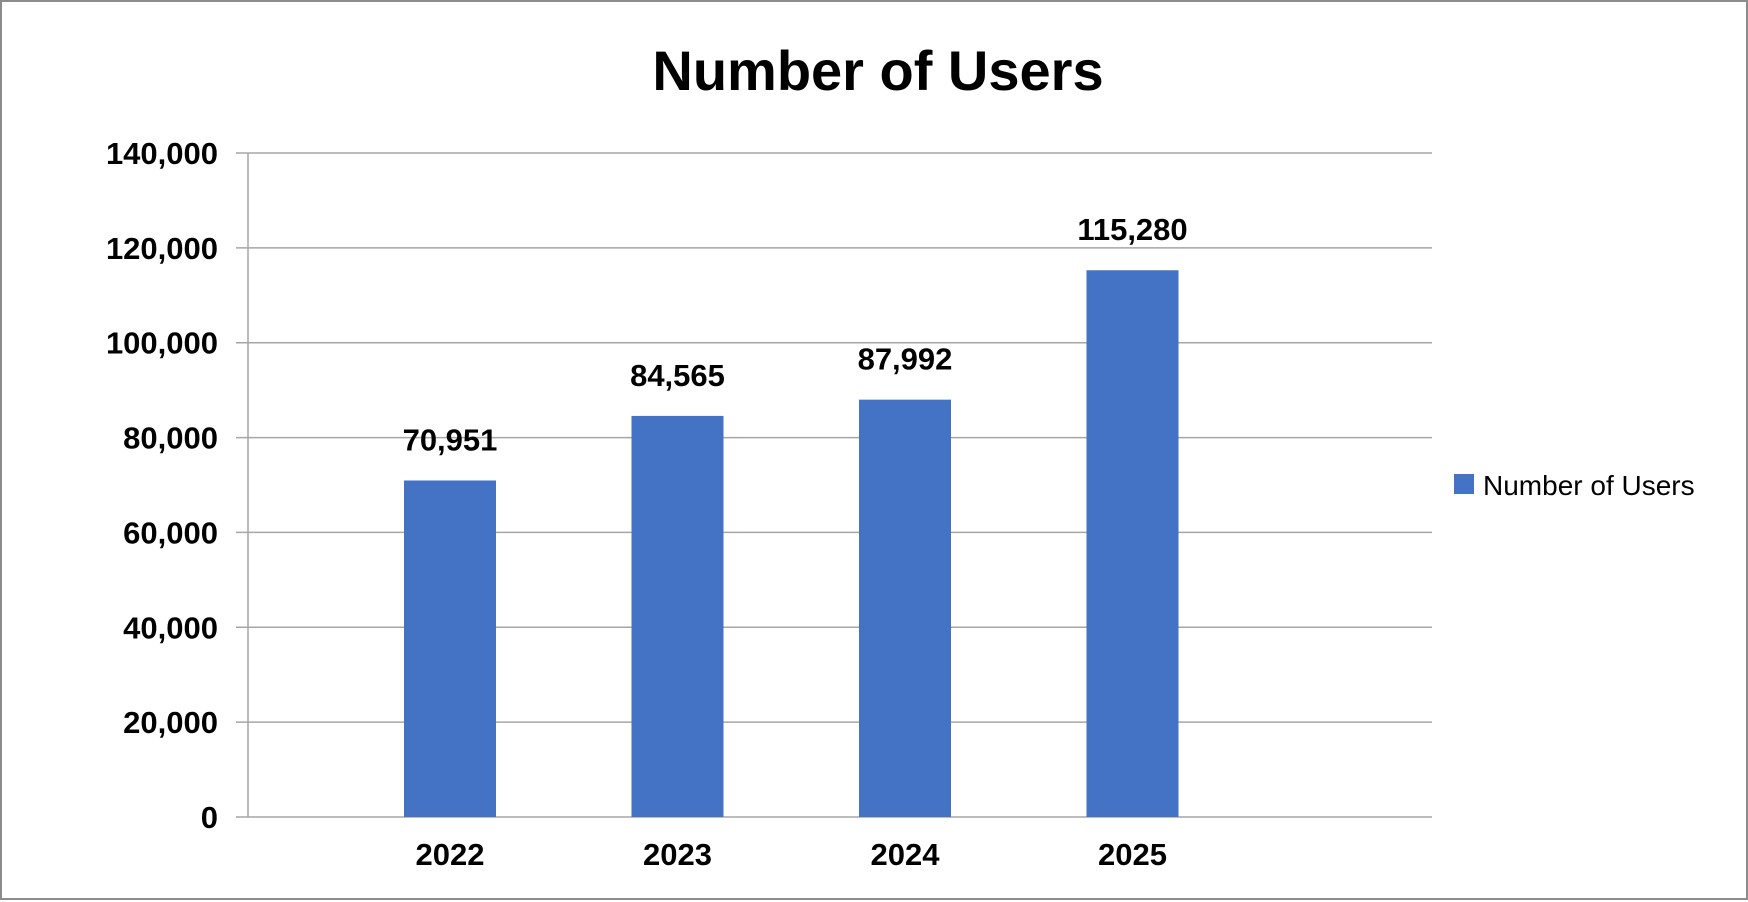 The image size is (1748, 902). I want to click on y-tick-label: 60,000, so click(170, 532).